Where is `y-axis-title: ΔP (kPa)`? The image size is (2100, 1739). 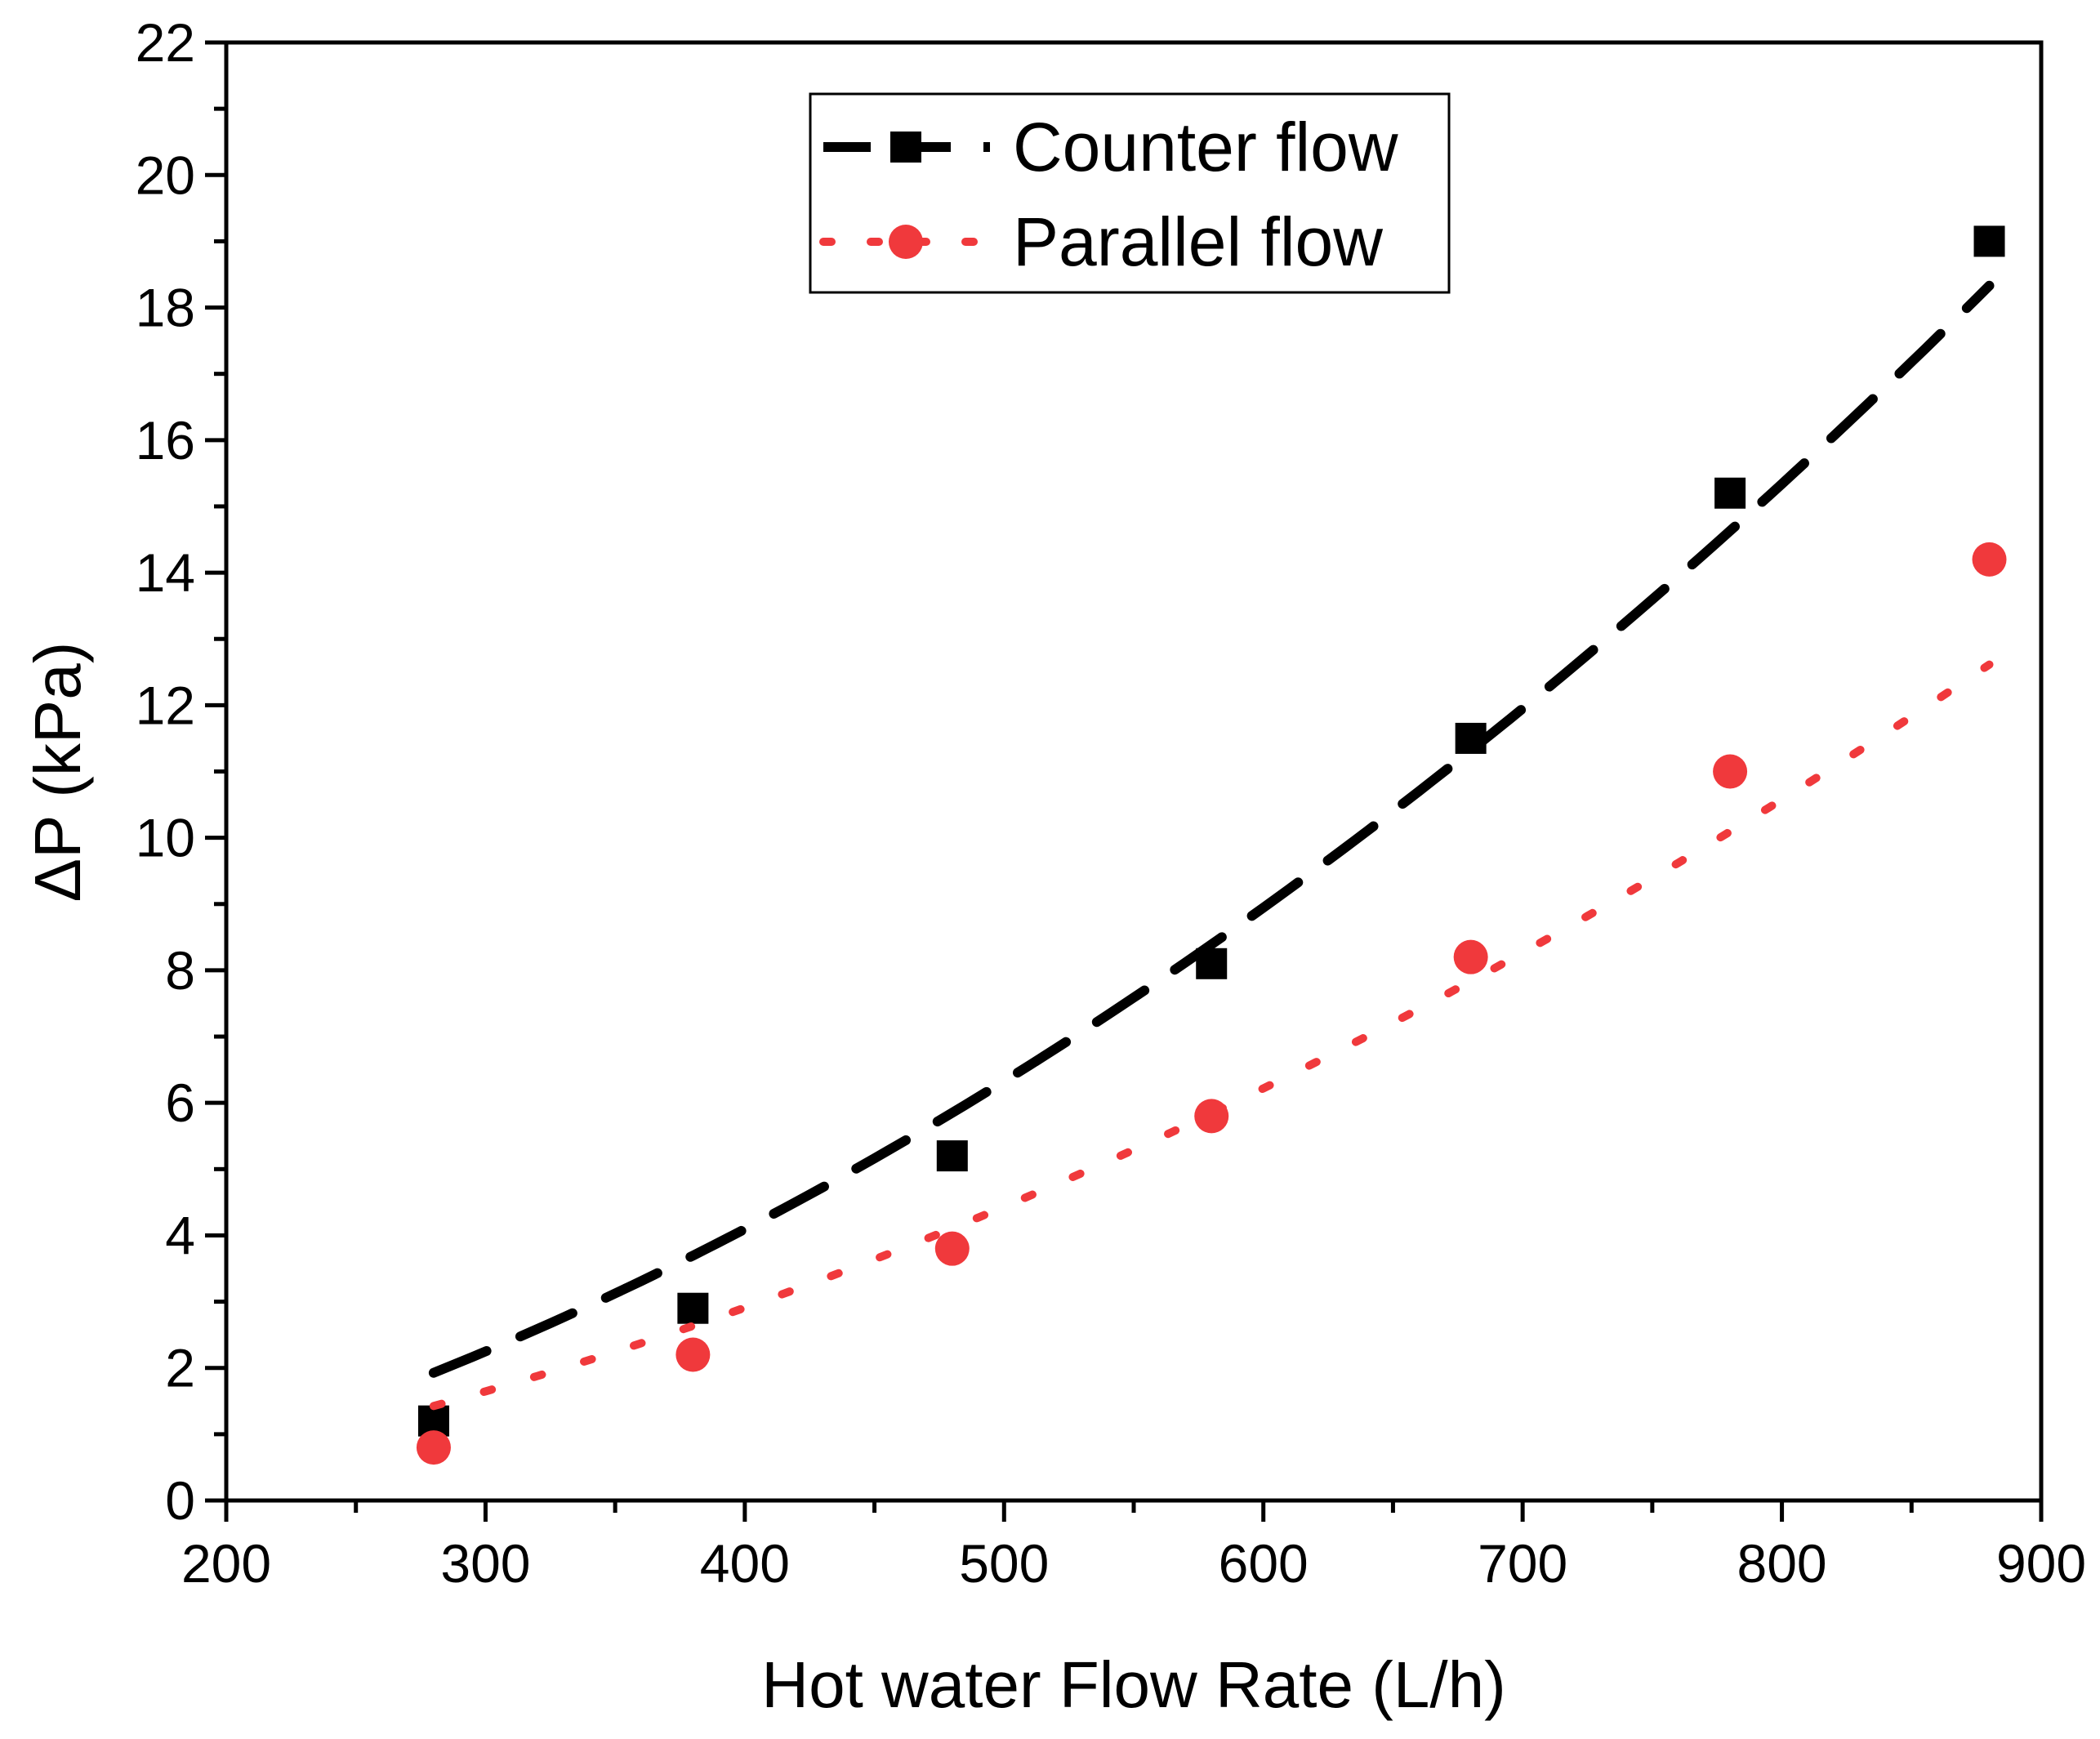
y-axis-title: ΔP (kPa) is located at coordinates (57, 772).